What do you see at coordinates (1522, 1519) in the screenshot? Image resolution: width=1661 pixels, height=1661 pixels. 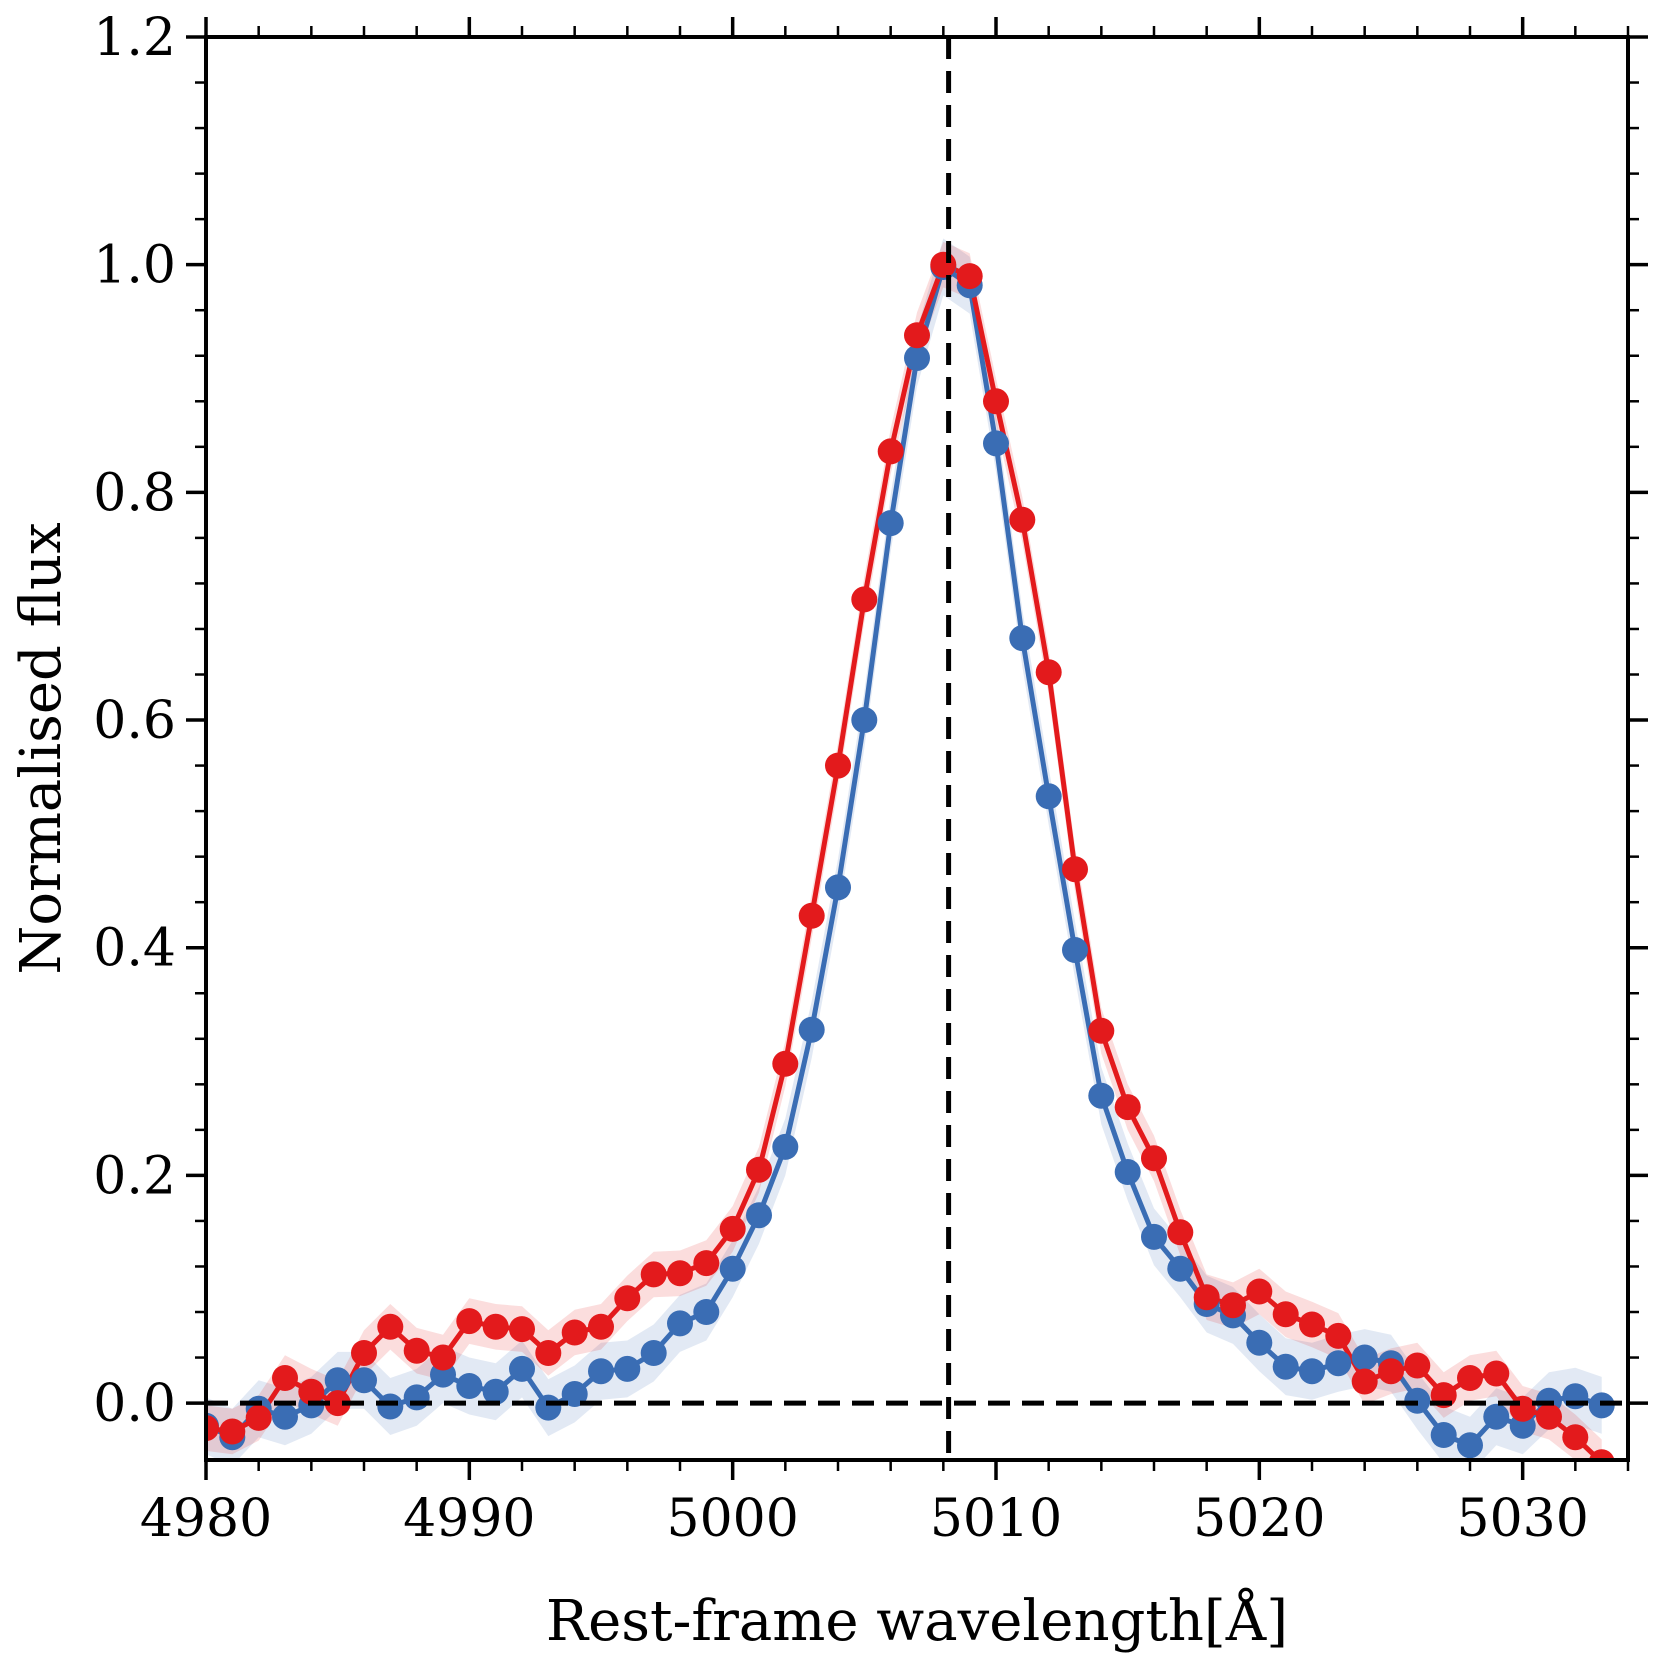 I see `x-tick-label: 5030` at bounding box center [1522, 1519].